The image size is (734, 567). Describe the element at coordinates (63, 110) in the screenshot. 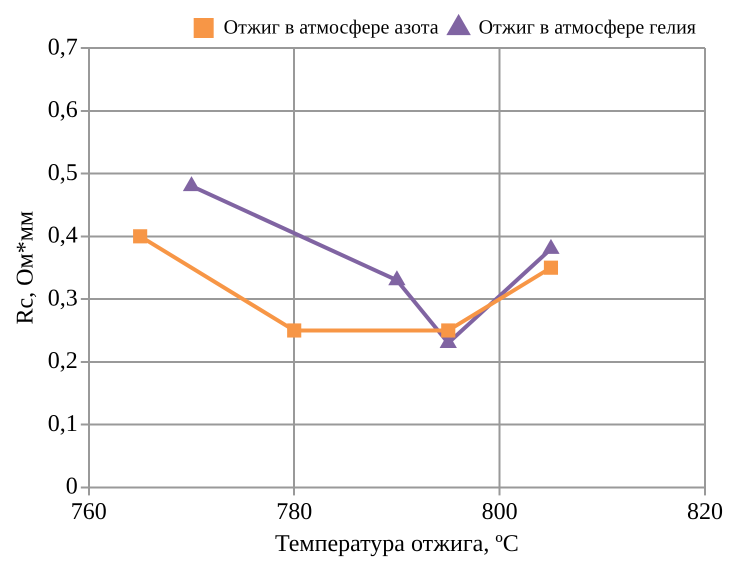

I see `y-tick-label: 0,6` at that location.